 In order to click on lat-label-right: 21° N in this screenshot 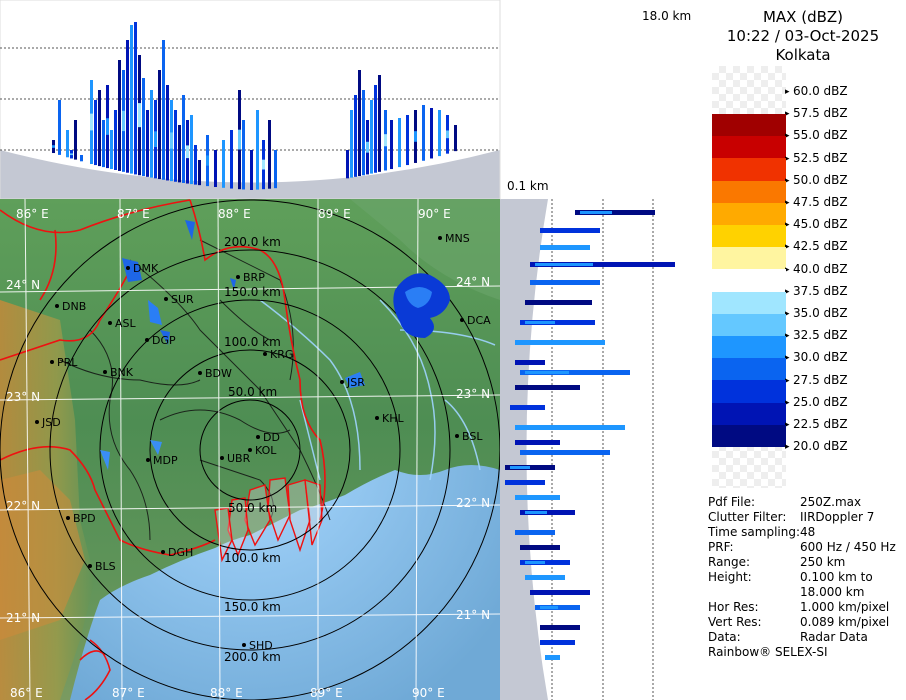, I will do `click(473, 615)`.